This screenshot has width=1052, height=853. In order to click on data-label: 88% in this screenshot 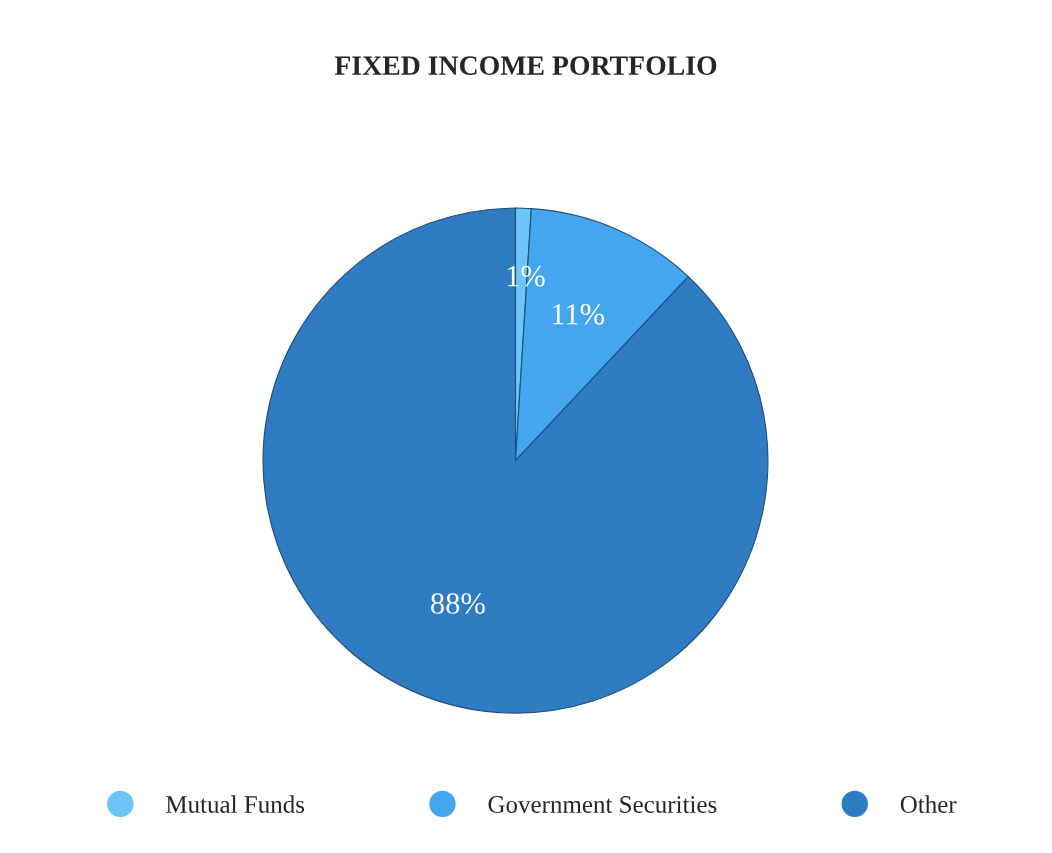, I will do `click(458, 603)`.